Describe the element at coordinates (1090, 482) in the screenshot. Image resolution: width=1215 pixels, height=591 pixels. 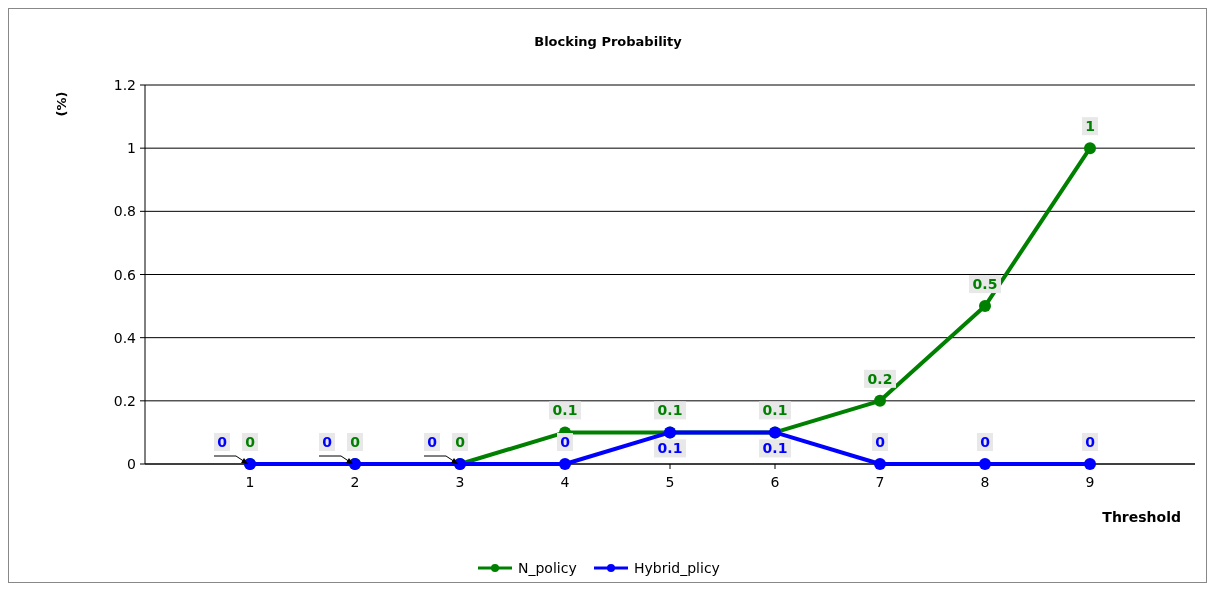
I see `x-tick-label: 9` at that location.